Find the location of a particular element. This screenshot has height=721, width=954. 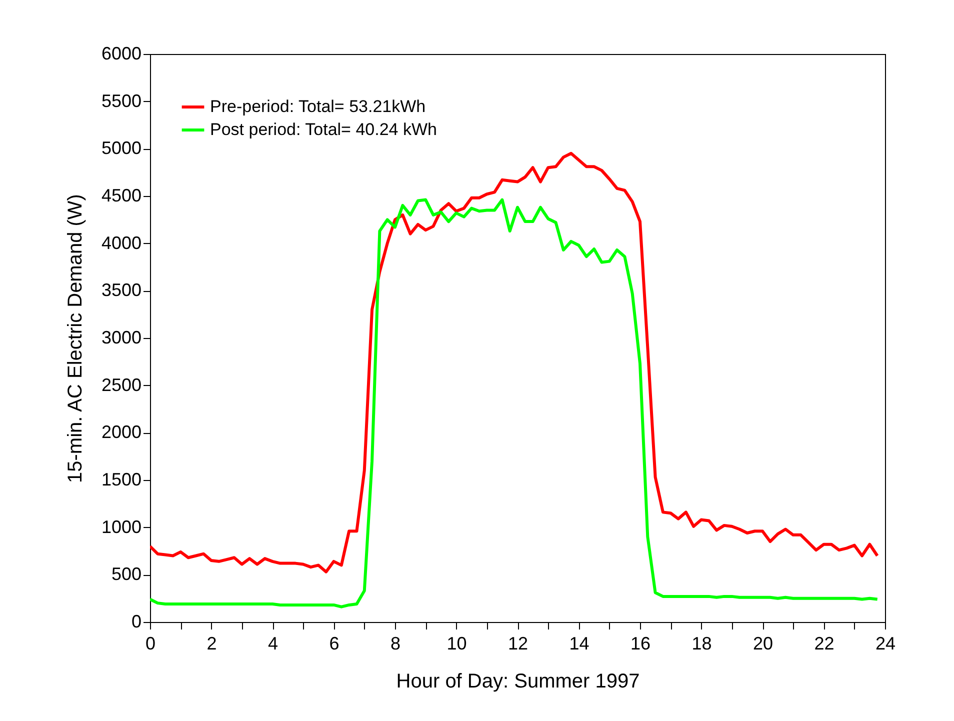

y-tick-label: 4500 is located at coordinates (121, 196).